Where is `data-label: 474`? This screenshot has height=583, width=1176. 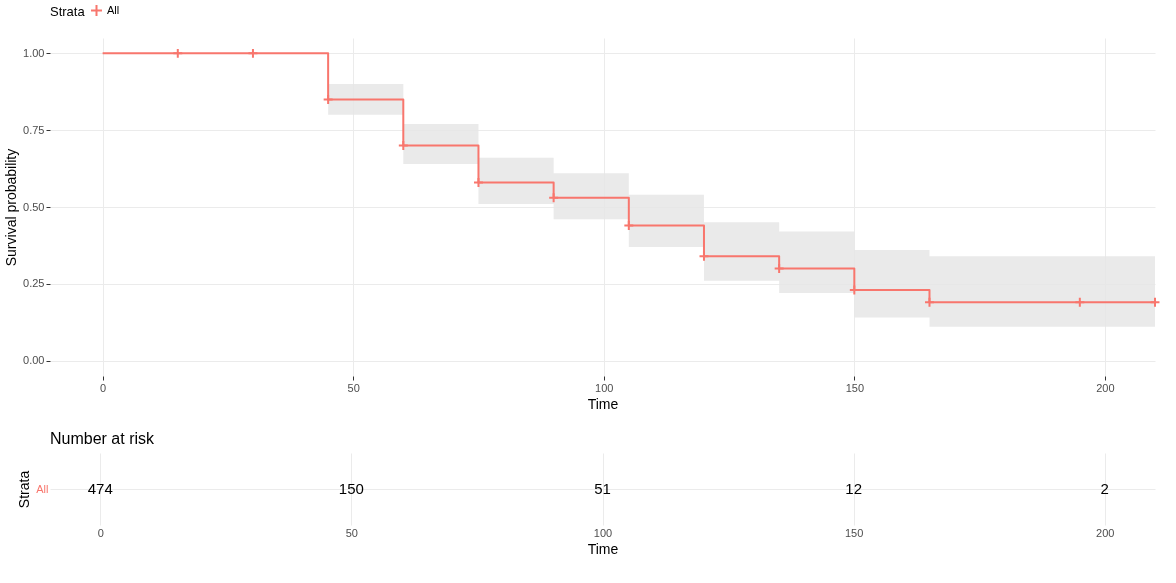
data-label: 474 is located at coordinates (100, 488).